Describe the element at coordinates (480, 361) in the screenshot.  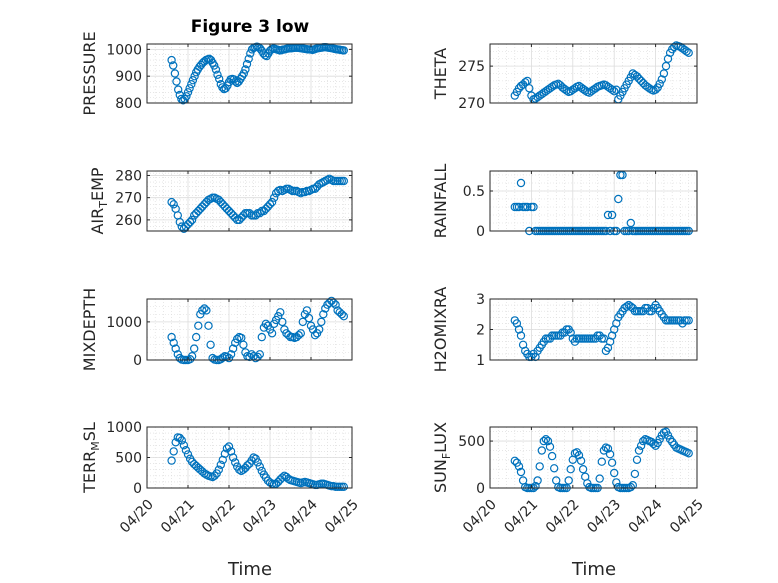
I see `y-tick-label: 1` at that location.